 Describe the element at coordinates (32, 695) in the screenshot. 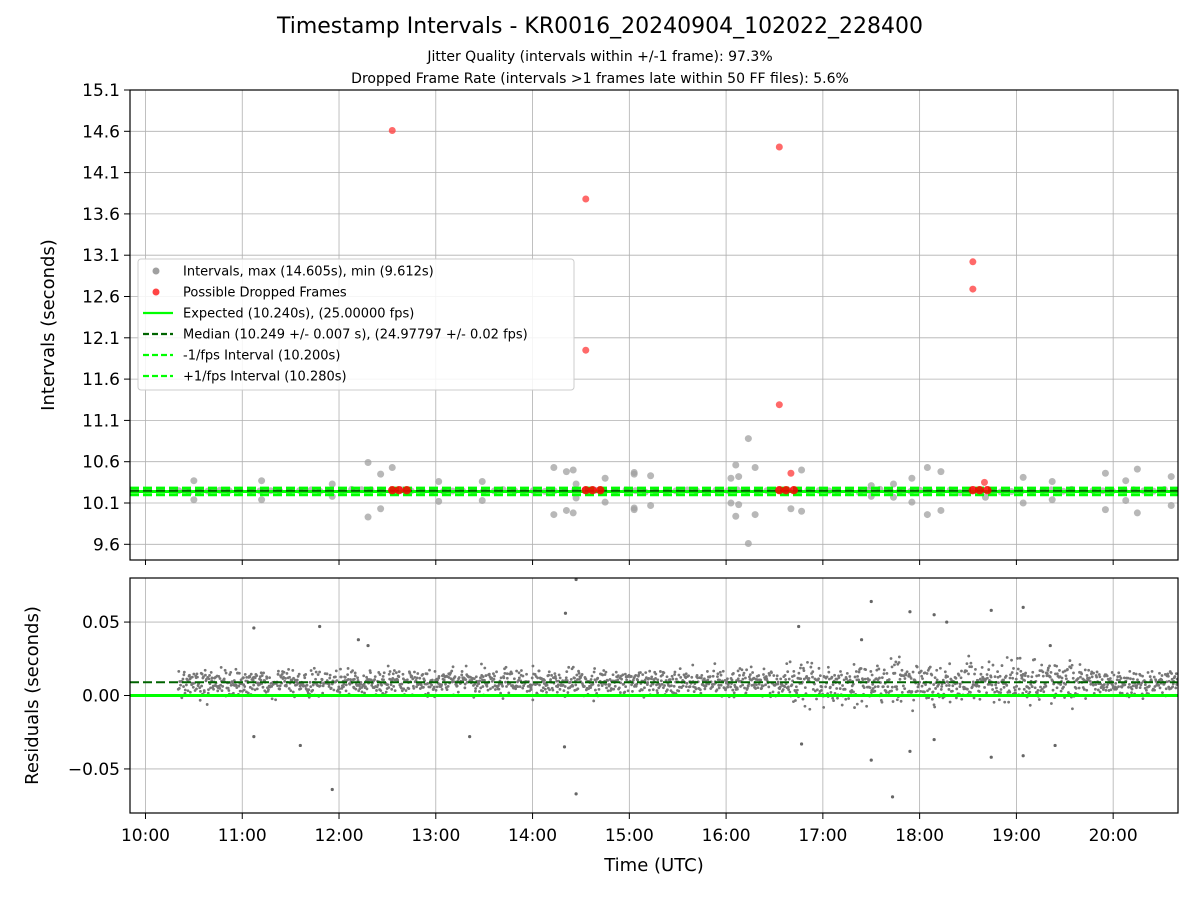

I see `bottom-ylabel: Residuals (seconds)` at that location.